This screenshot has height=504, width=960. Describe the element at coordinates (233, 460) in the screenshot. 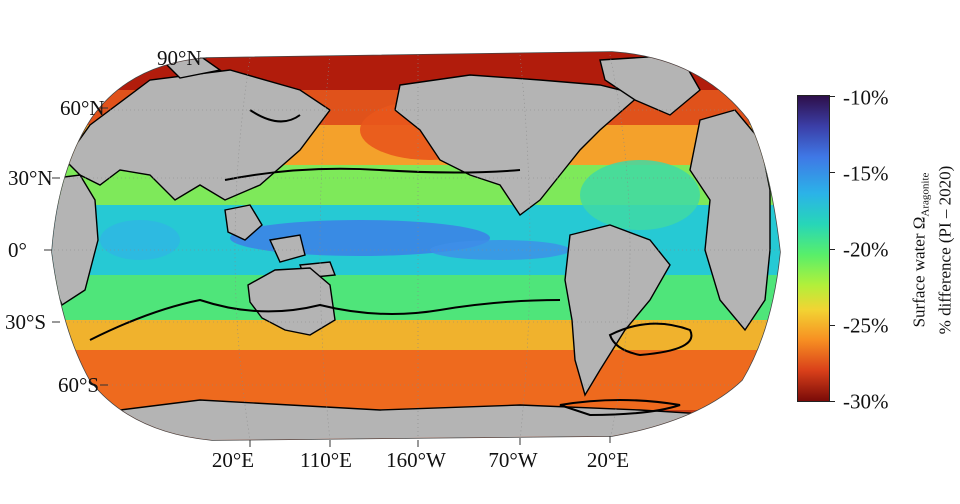

I see `lon-label-20e-left: 20°E` at that location.